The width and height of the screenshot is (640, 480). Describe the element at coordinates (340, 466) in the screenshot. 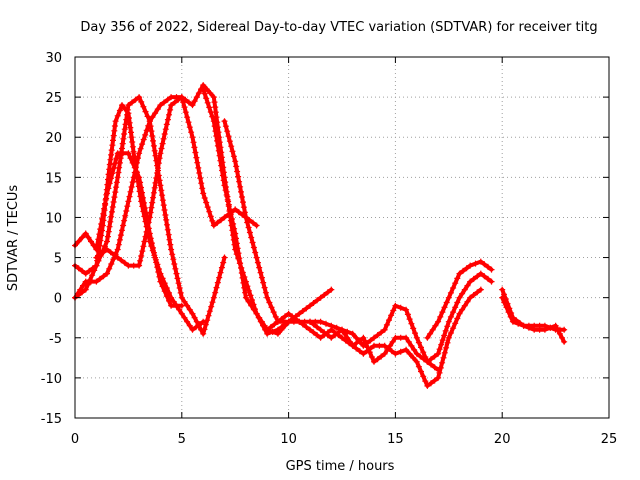

I see `x-axis-label: GPS time / hours` at that location.